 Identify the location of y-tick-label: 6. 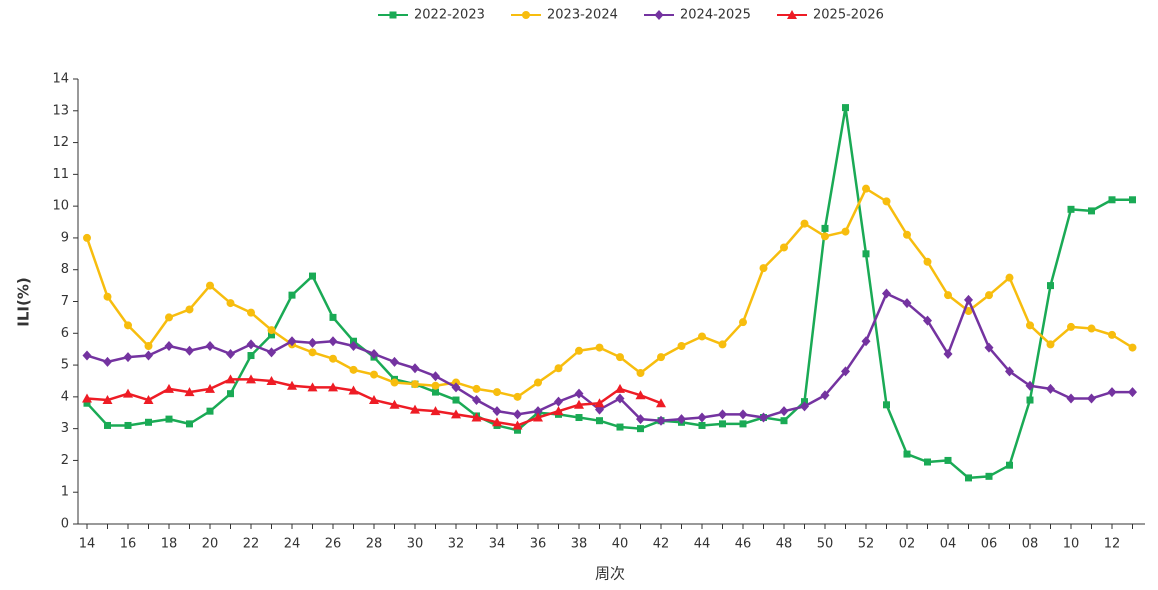
(65, 333).